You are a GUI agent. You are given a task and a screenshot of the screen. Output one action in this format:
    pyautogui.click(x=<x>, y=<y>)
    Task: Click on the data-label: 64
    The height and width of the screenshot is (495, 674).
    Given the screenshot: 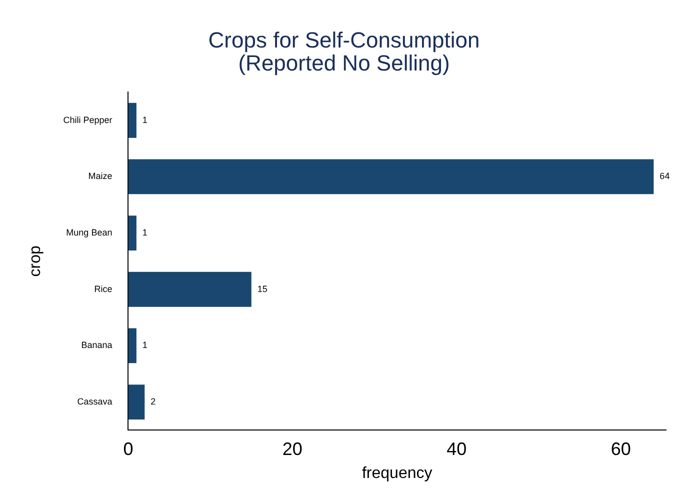 What is the action you would take?
    pyautogui.click(x=665, y=176)
    